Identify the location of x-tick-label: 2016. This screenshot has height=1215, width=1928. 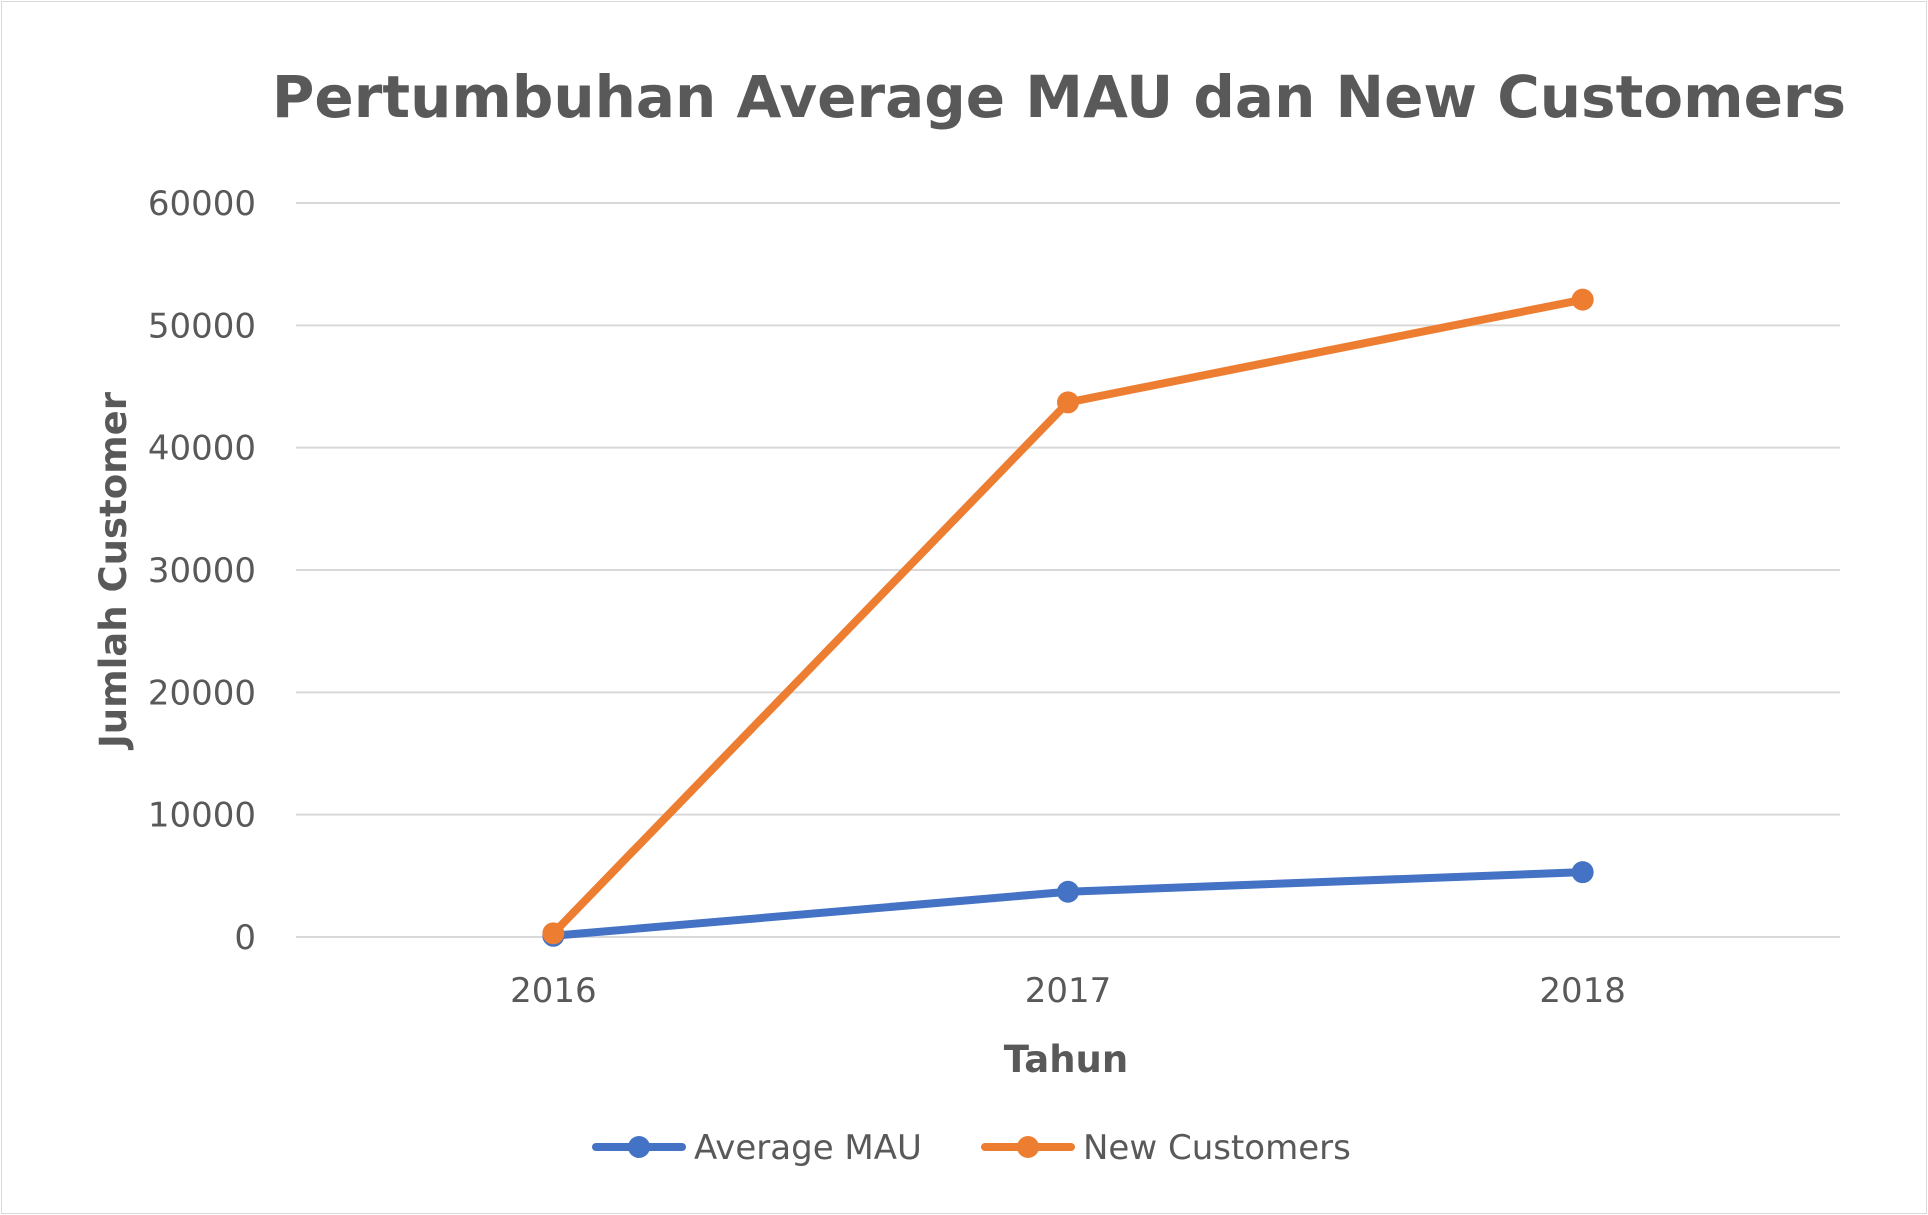
(553, 991).